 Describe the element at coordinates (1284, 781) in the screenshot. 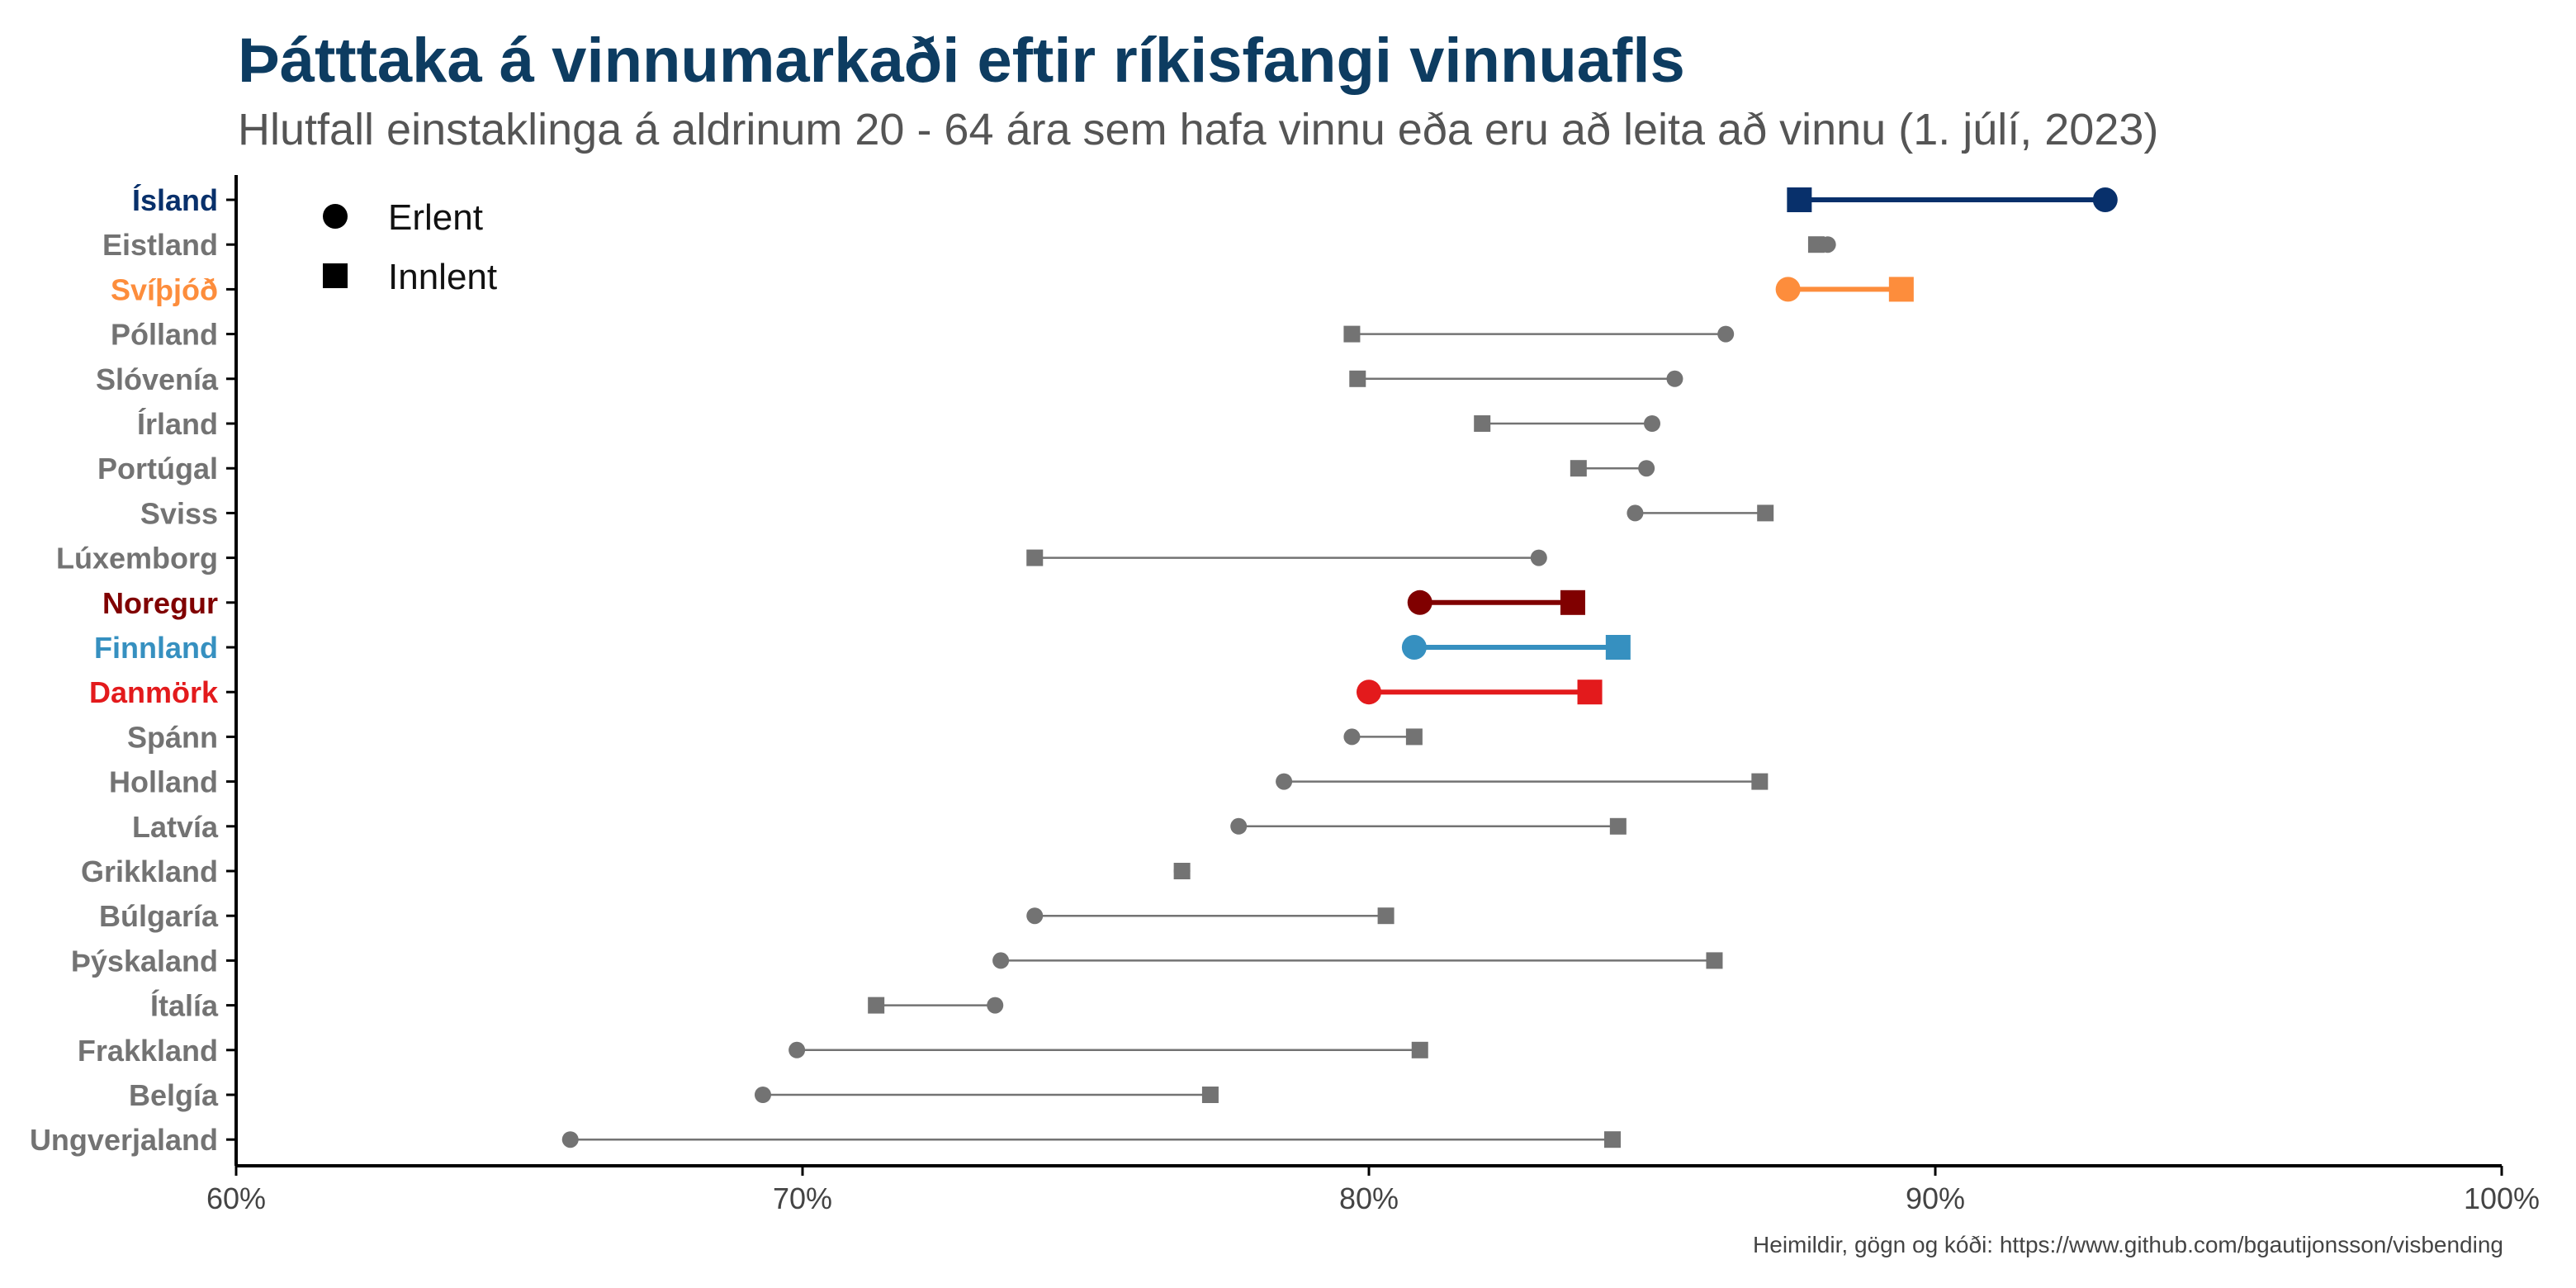

I see `erlent-point-holland` at that location.